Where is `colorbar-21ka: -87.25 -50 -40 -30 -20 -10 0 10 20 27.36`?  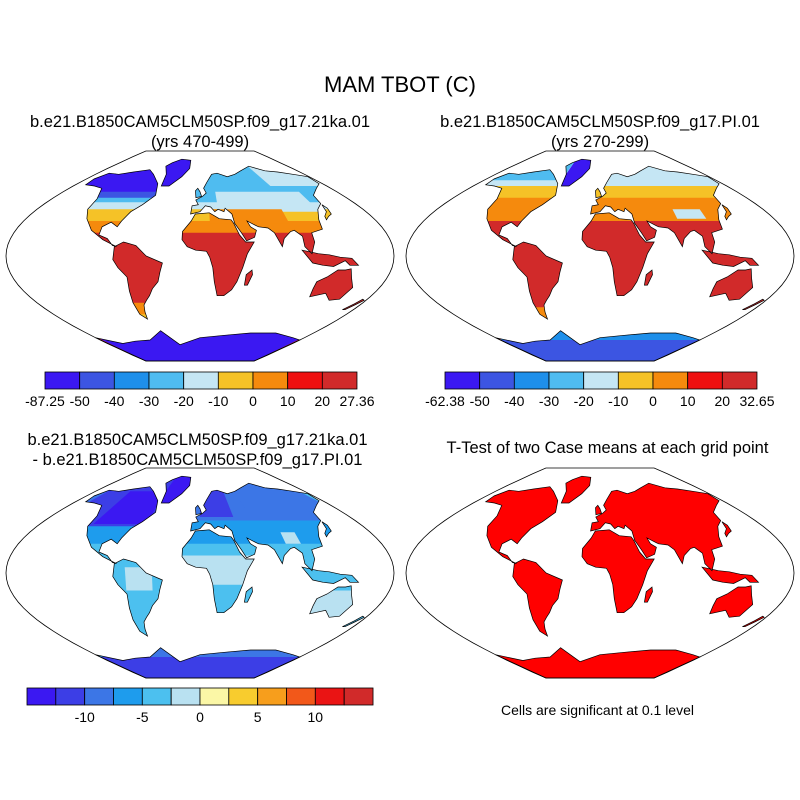 colorbar-21ka: -87.25 -50 -40 -30 -20 -10 0 10 20 27.36 is located at coordinates (200, 390).